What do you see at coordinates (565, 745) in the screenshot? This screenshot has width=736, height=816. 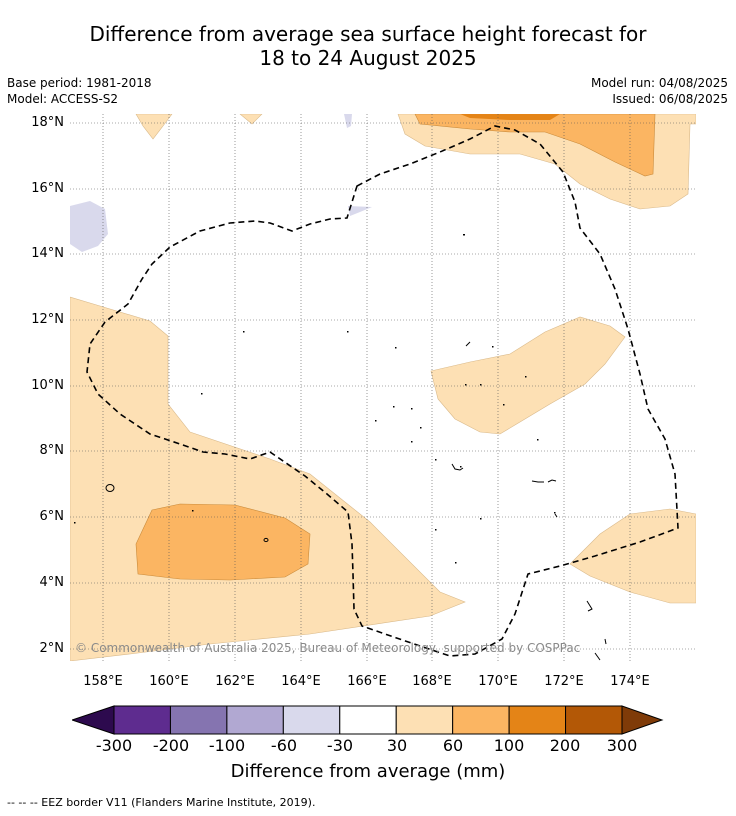 I see `colorbar-label-200: 200` at bounding box center [565, 745].